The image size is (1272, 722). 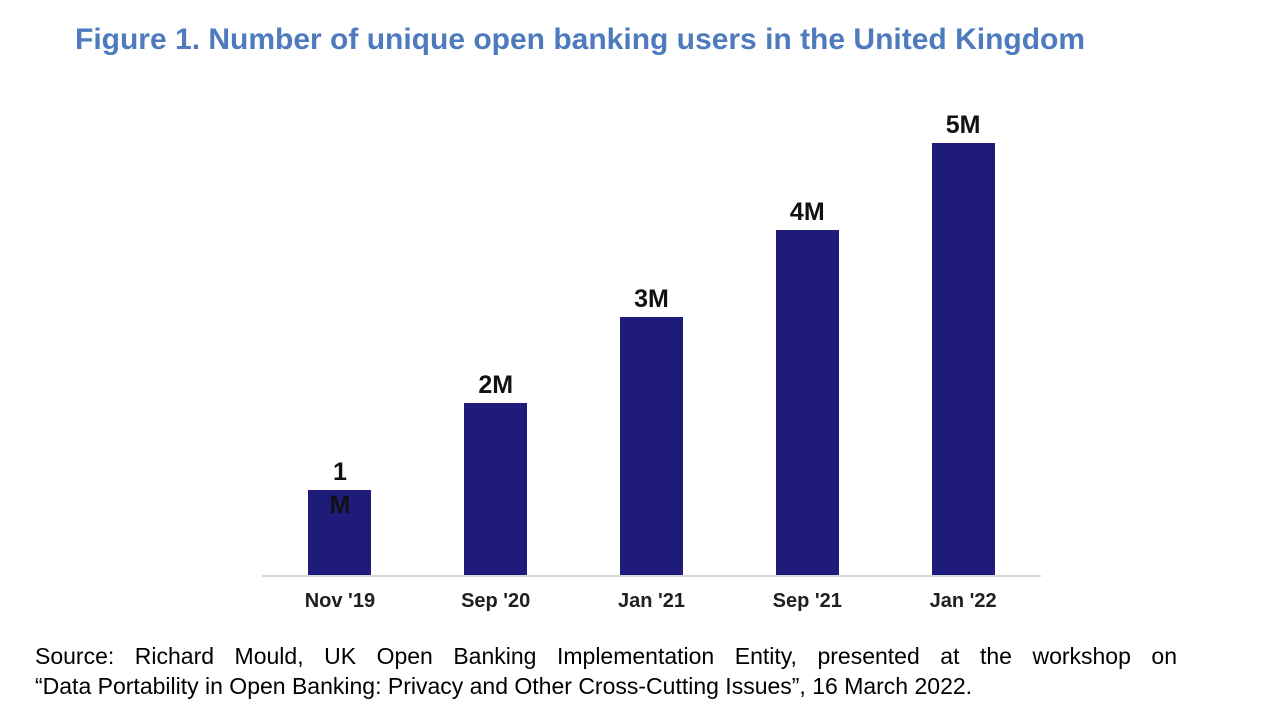 I want to click on x-axis-tick-label: Sep '20, so click(x=496, y=601).